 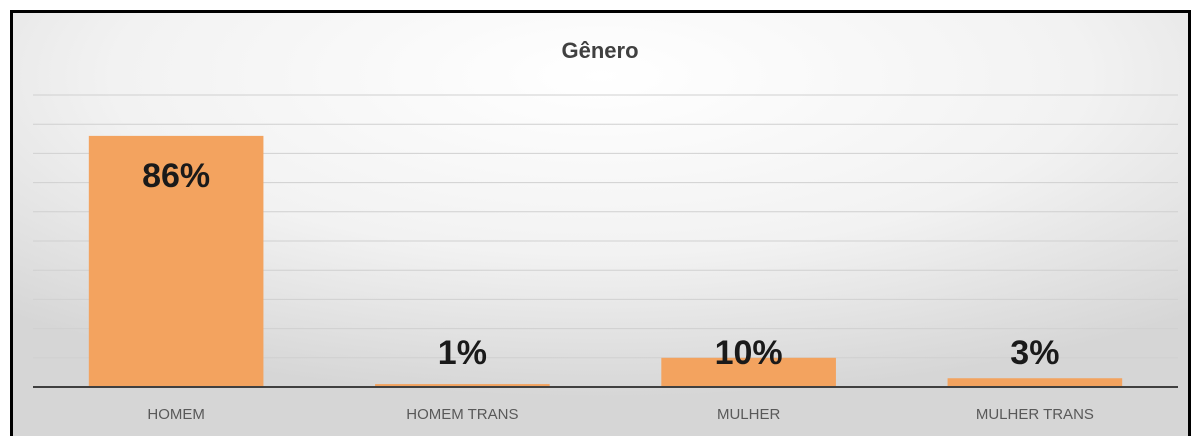 I want to click on chart-title: Gênero, so click(x=599, y=50).